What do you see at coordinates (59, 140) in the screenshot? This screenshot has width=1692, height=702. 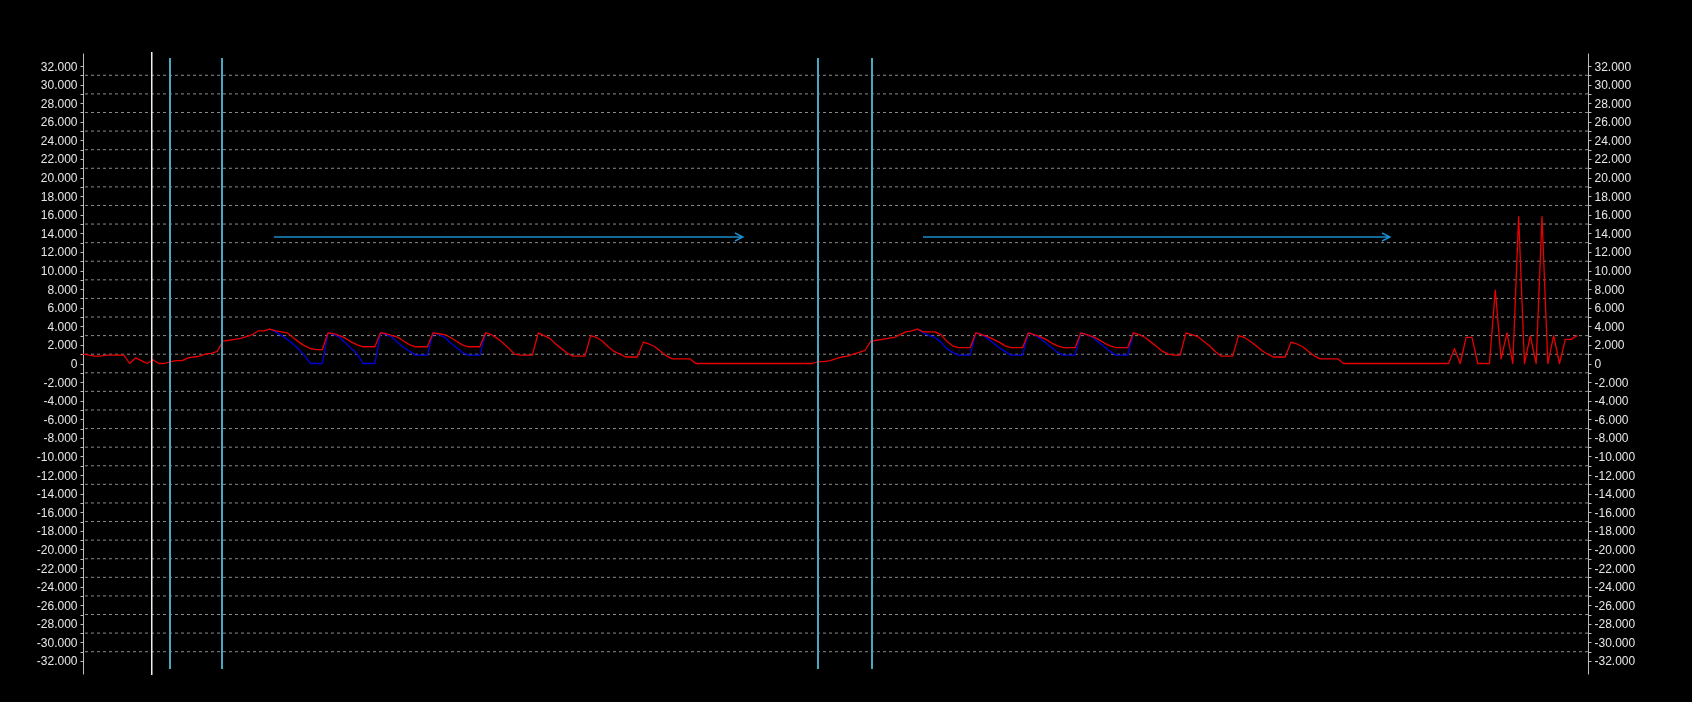 I see `y-tick-label: 24.000` at bounding box center [59, 140].